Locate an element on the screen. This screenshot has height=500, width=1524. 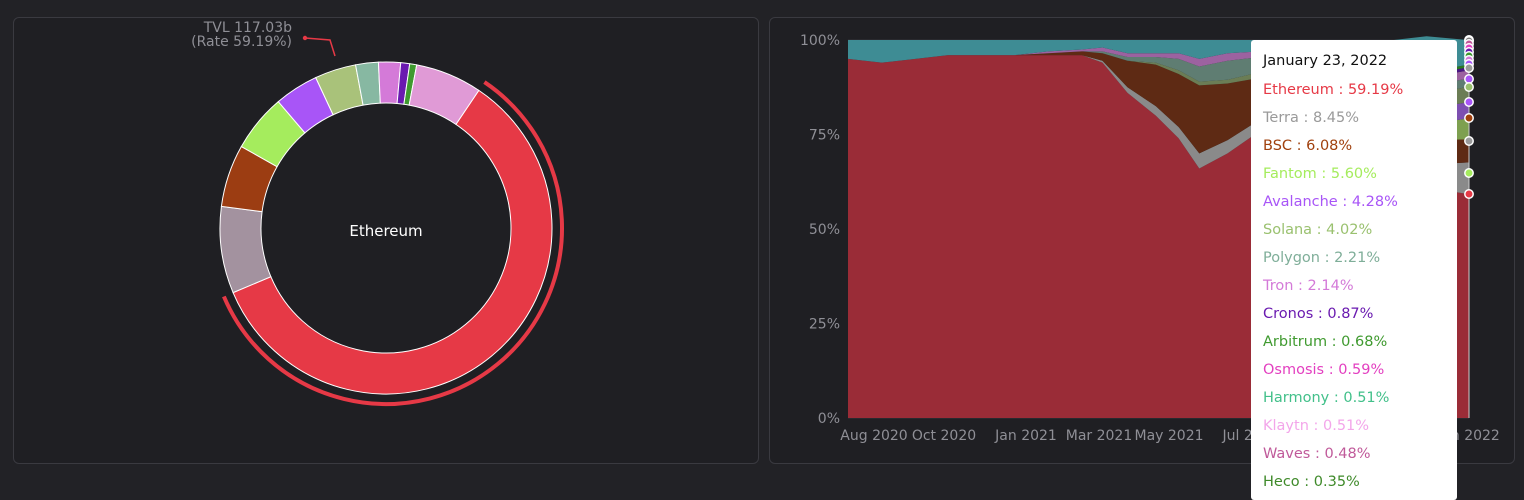
y-tick-label: 75% is located at coordinates (824, 136).